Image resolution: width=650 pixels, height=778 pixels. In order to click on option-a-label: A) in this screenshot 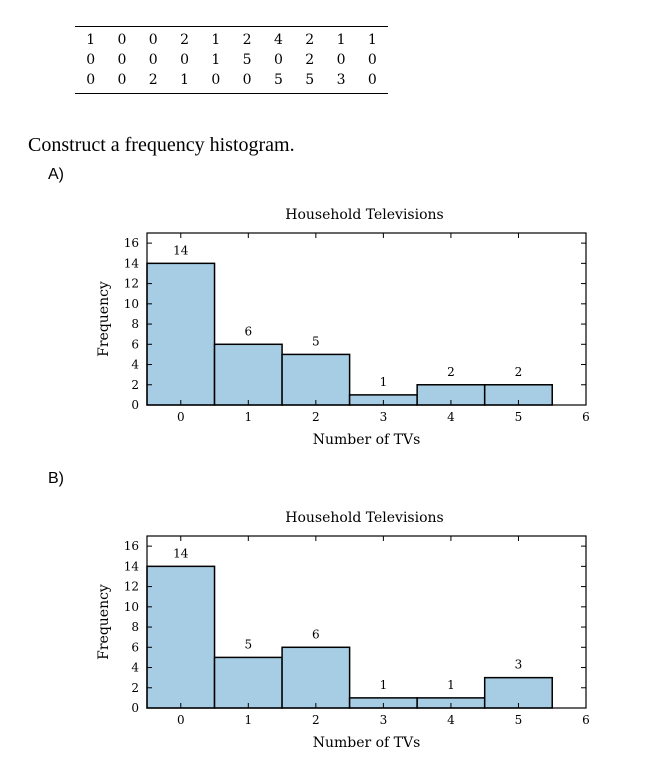, I will do `click(56, 174)`.